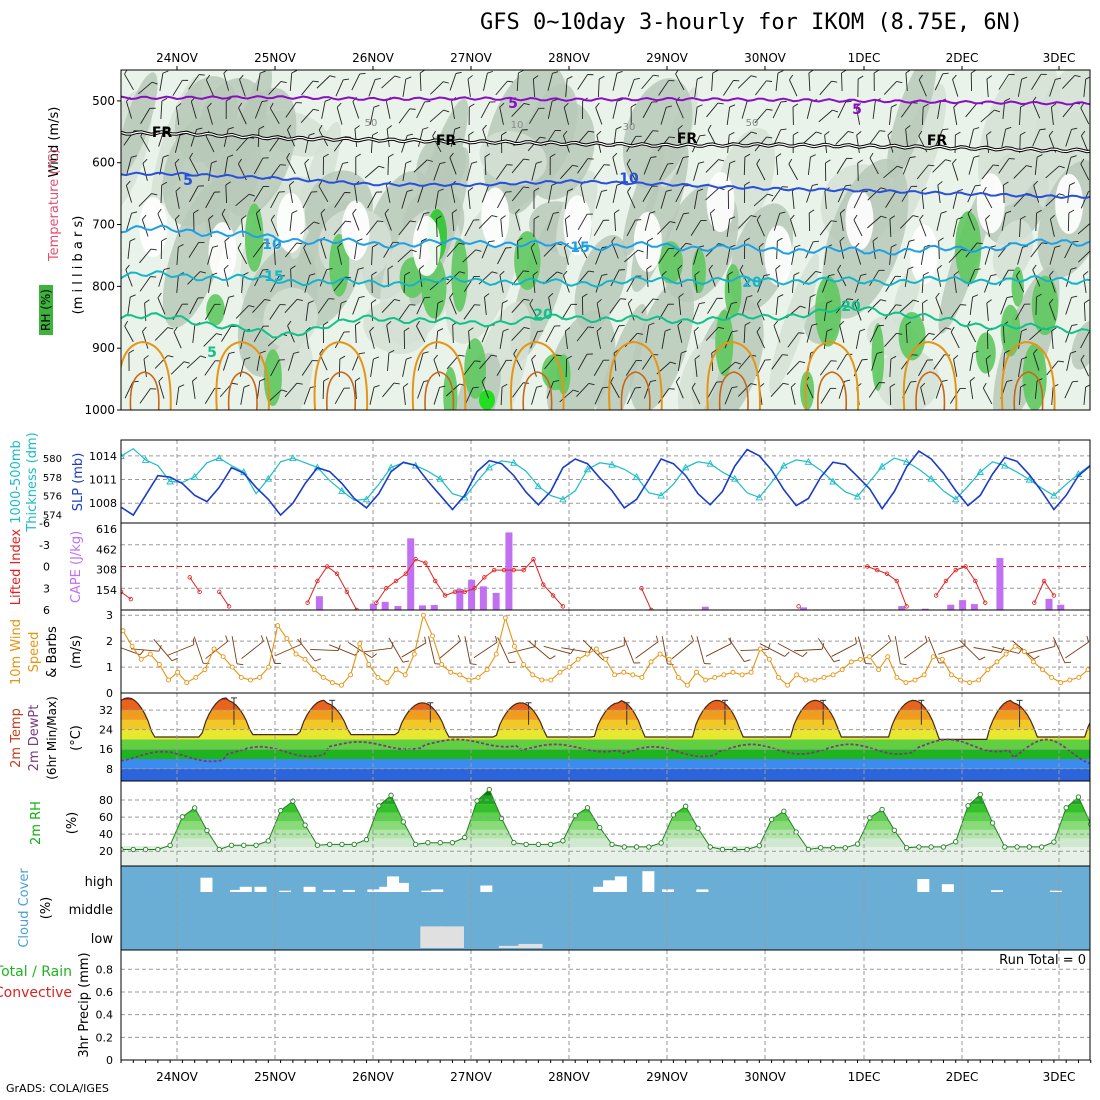 The height and width of the screenshot is (1100, 1100). I want to click on temp-band, so click(605, 715).